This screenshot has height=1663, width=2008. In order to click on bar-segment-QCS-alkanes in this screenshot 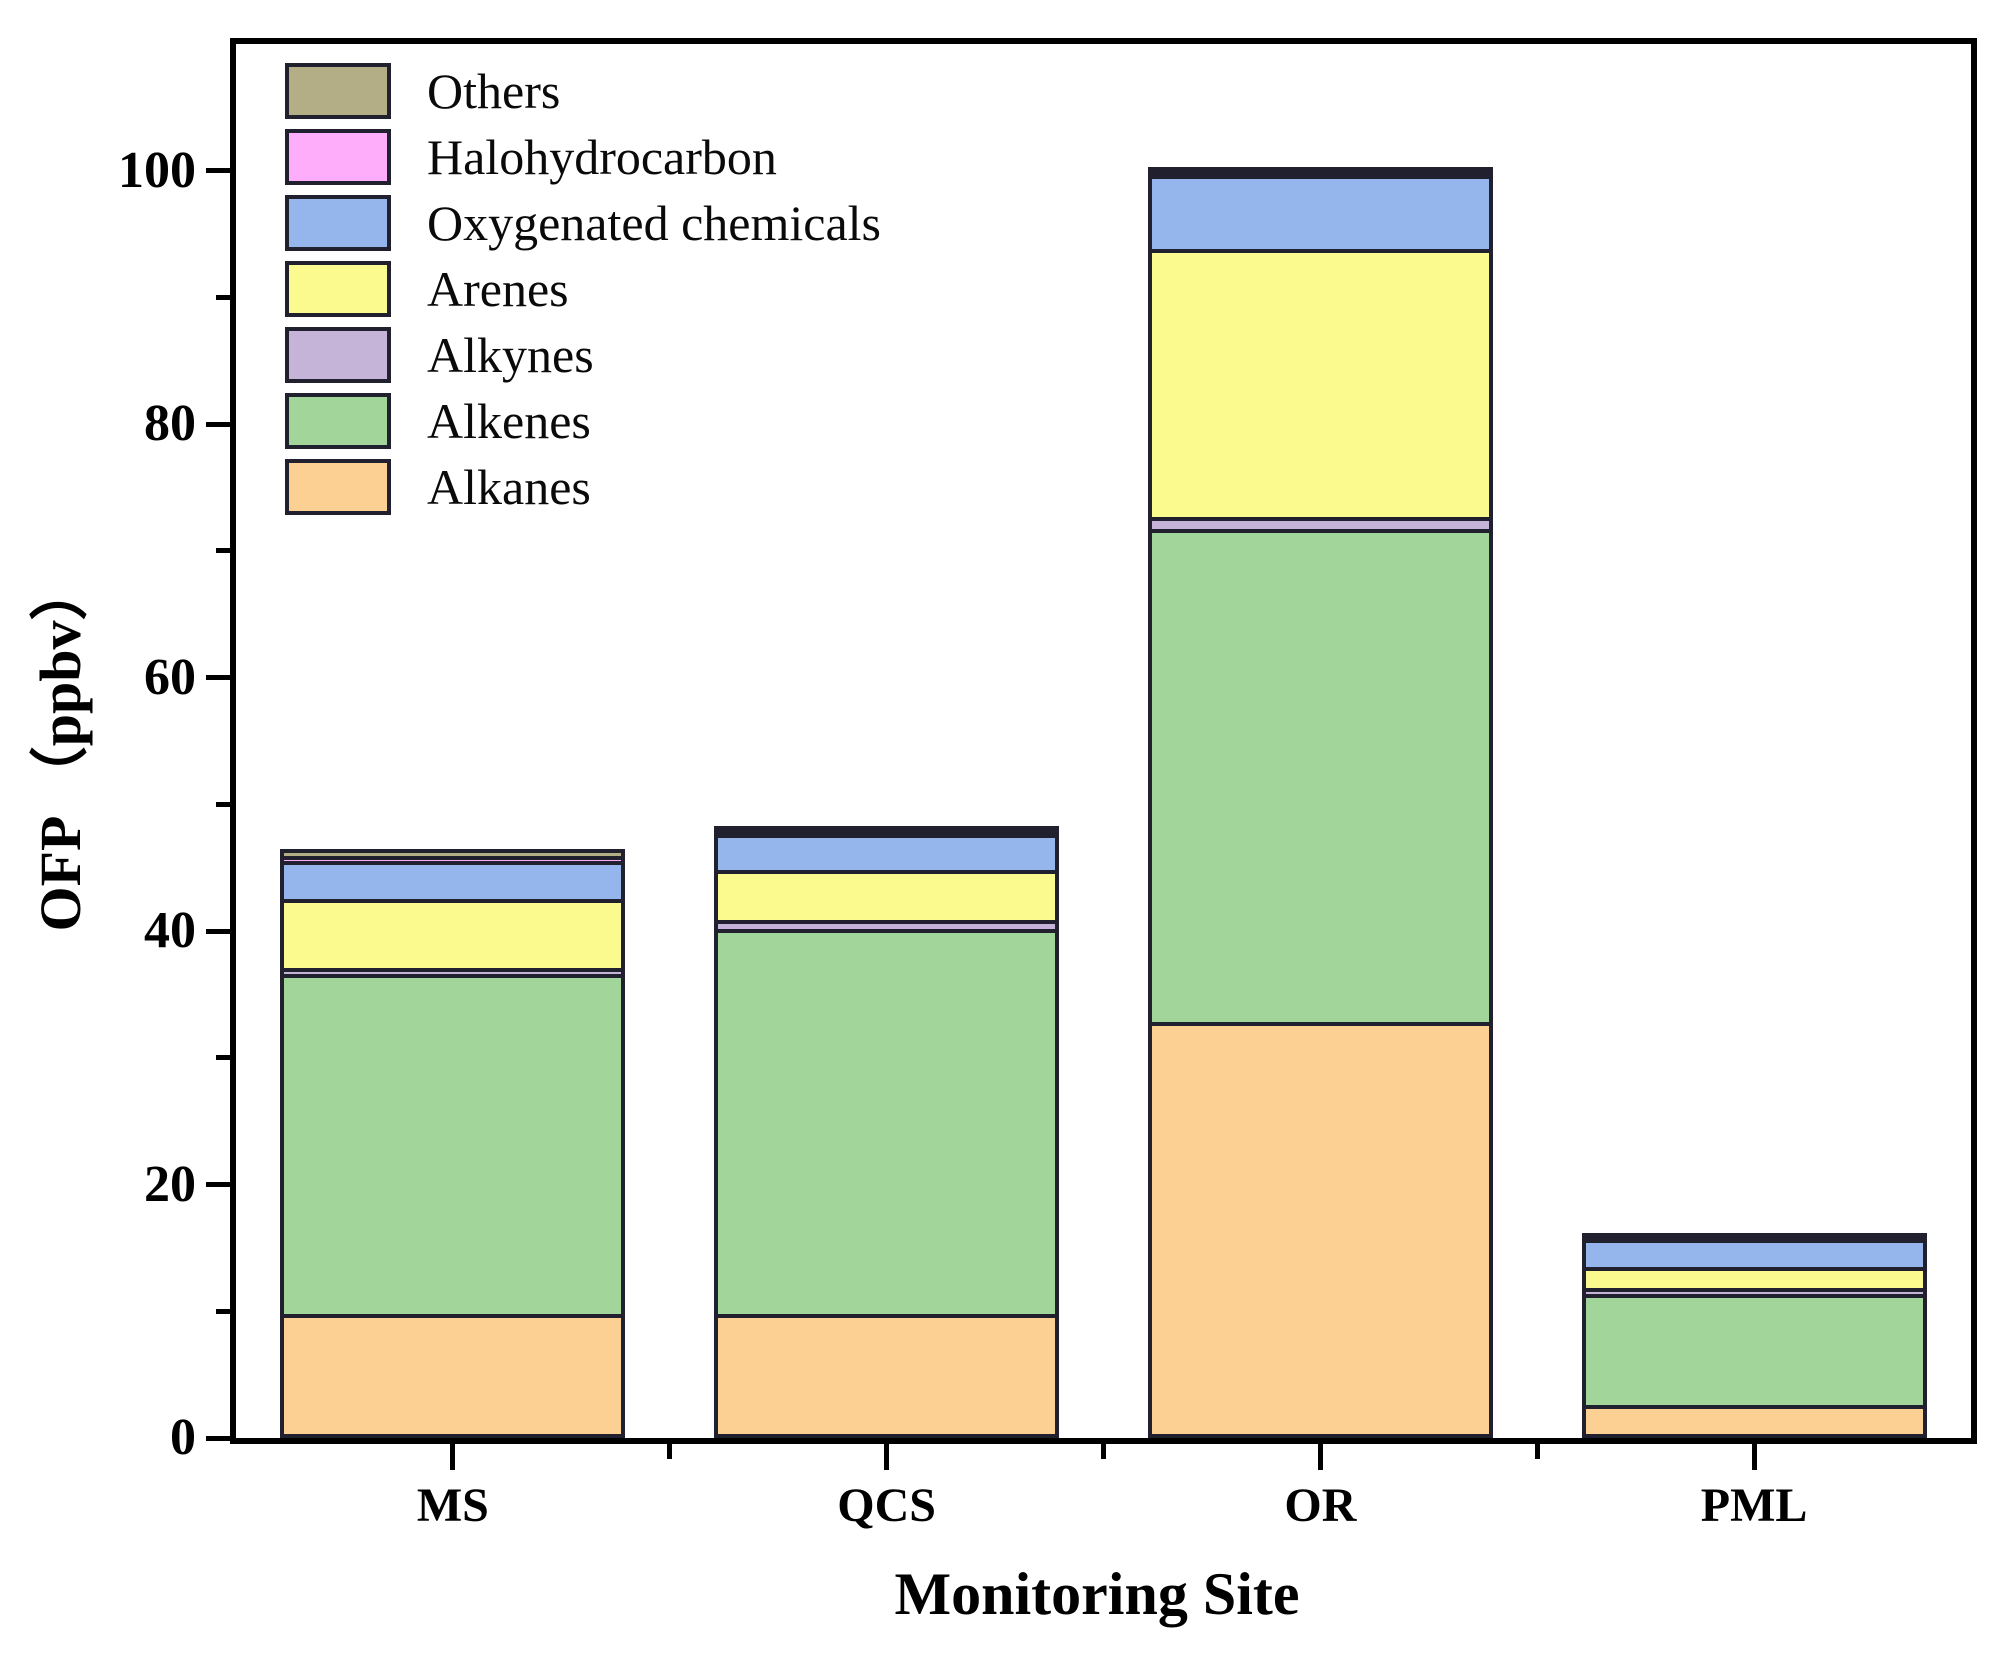, I will do `click(886, 1375)`.